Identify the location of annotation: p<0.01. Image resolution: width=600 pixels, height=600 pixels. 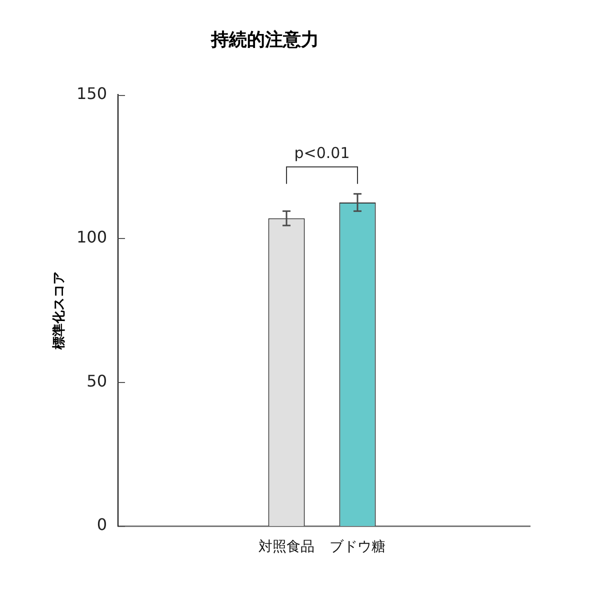
(322, 153).